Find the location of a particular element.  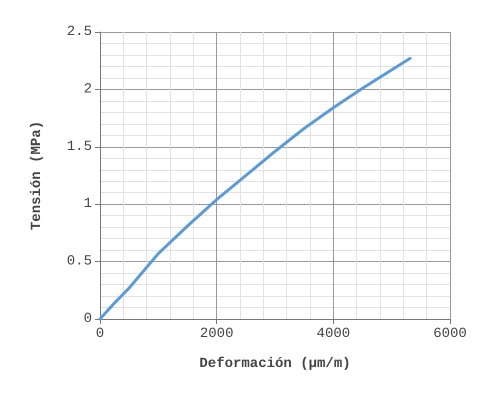

x-tick-label: 4000 is located at coordinates (333, 334).